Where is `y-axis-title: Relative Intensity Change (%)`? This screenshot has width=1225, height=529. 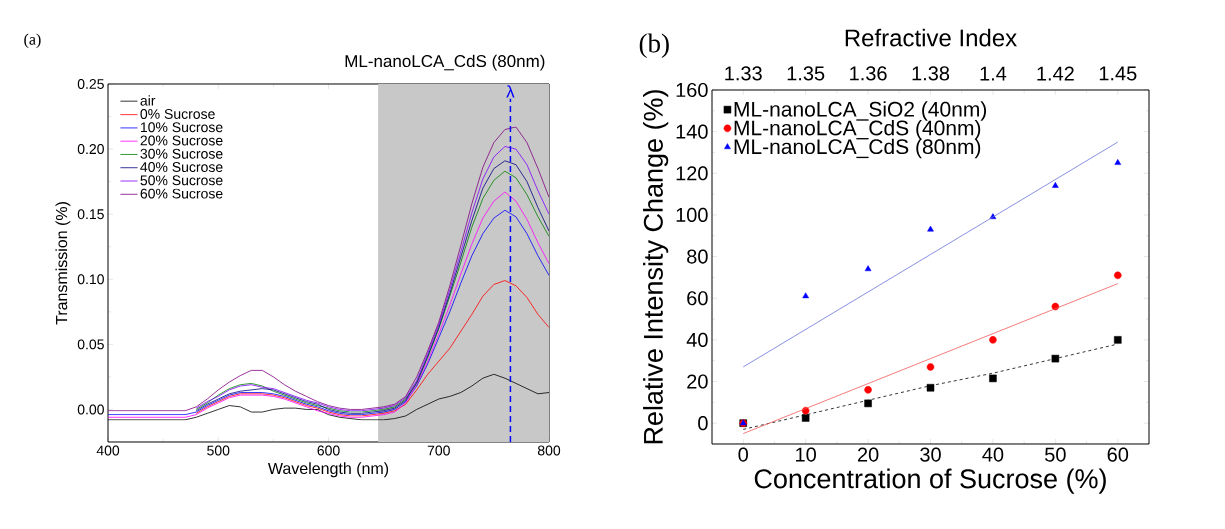 y-axis-title: Relative Intensity Change (%) is located at coordinates (656, 267).